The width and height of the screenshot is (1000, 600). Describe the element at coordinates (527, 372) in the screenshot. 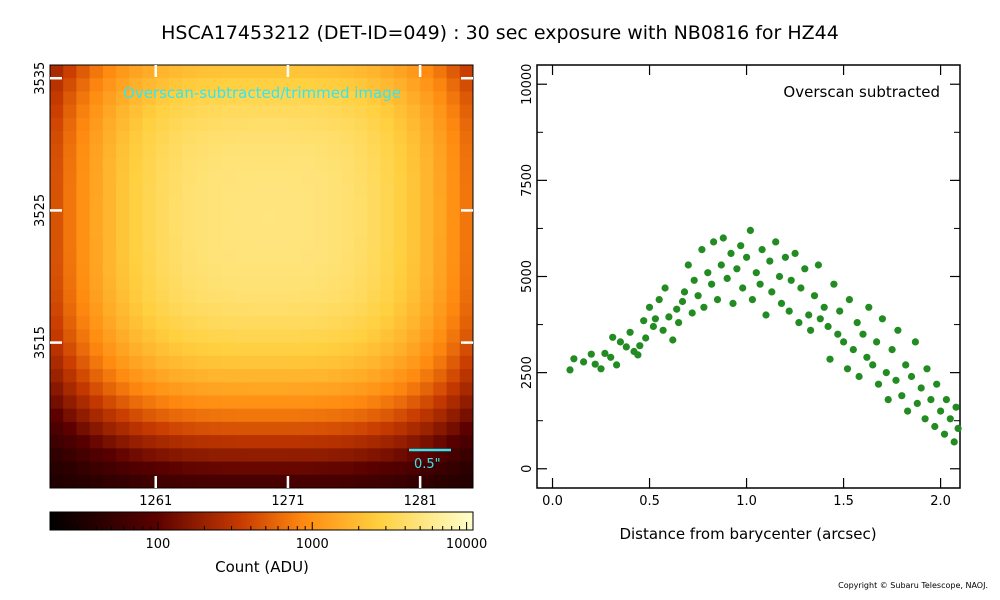

I see `scatter-y-tick-label: 2500` at that location.